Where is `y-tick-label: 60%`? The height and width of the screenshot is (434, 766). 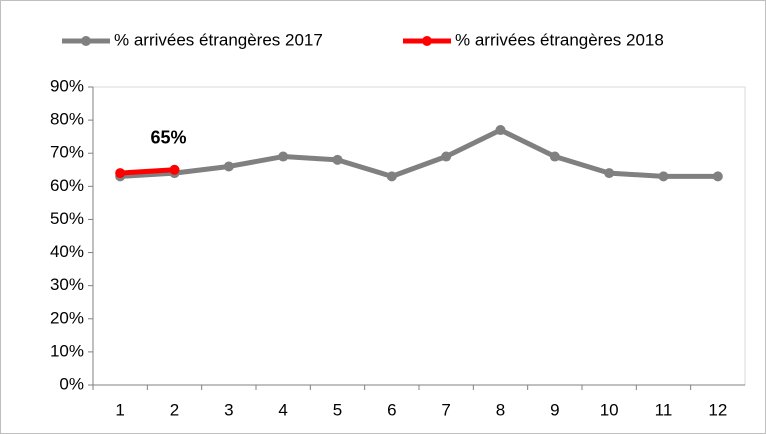
y-tick-label: 60% is located at coordinates (67, 185).